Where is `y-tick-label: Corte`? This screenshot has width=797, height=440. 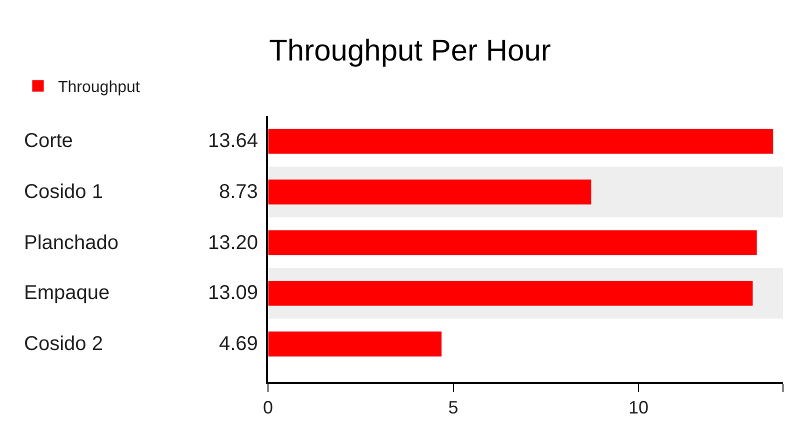 y-tick-label: Corte is located at coordinates (48, 141).